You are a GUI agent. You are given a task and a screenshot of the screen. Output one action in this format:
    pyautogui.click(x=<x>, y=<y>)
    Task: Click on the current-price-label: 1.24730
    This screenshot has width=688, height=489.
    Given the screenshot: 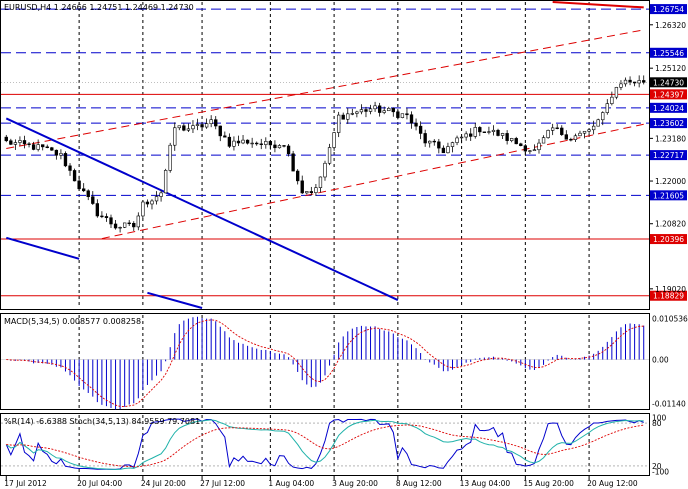 What is the action you would take?
    pyautogui.click(x=668, y=82)
    